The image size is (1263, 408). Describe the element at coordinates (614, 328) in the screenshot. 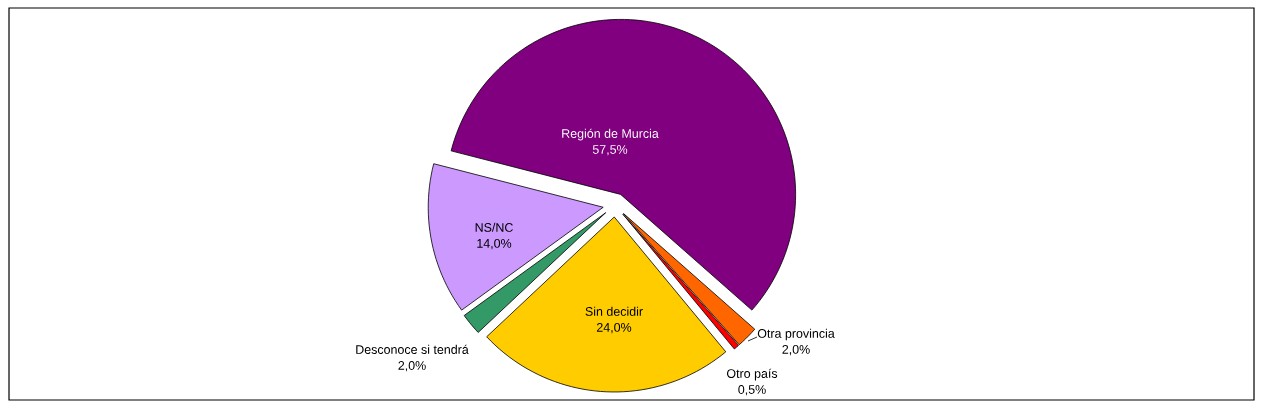

I see `data-label: 24,0%` at that location.